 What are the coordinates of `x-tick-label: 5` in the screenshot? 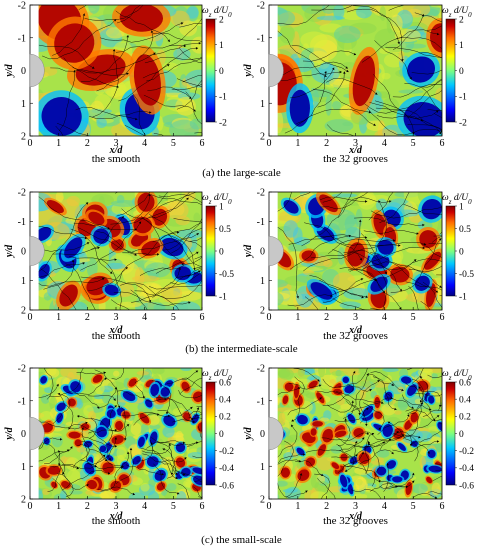 It's located at (413, 143).